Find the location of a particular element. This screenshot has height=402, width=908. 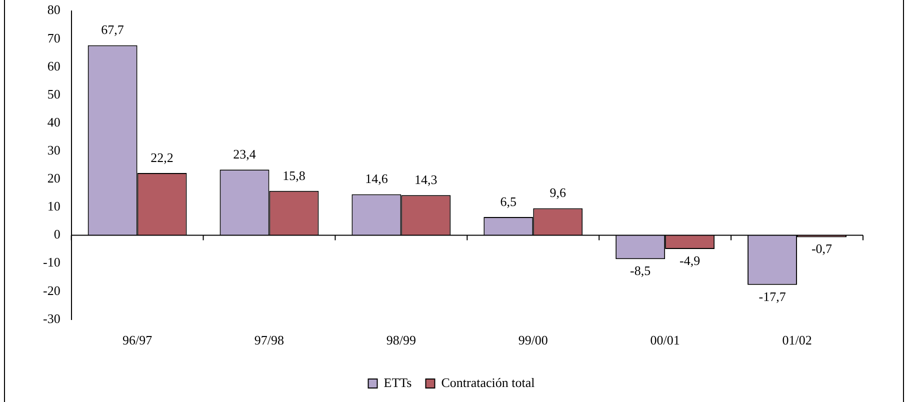

y-tick-label: 50 is located at coordinates (53, 94).